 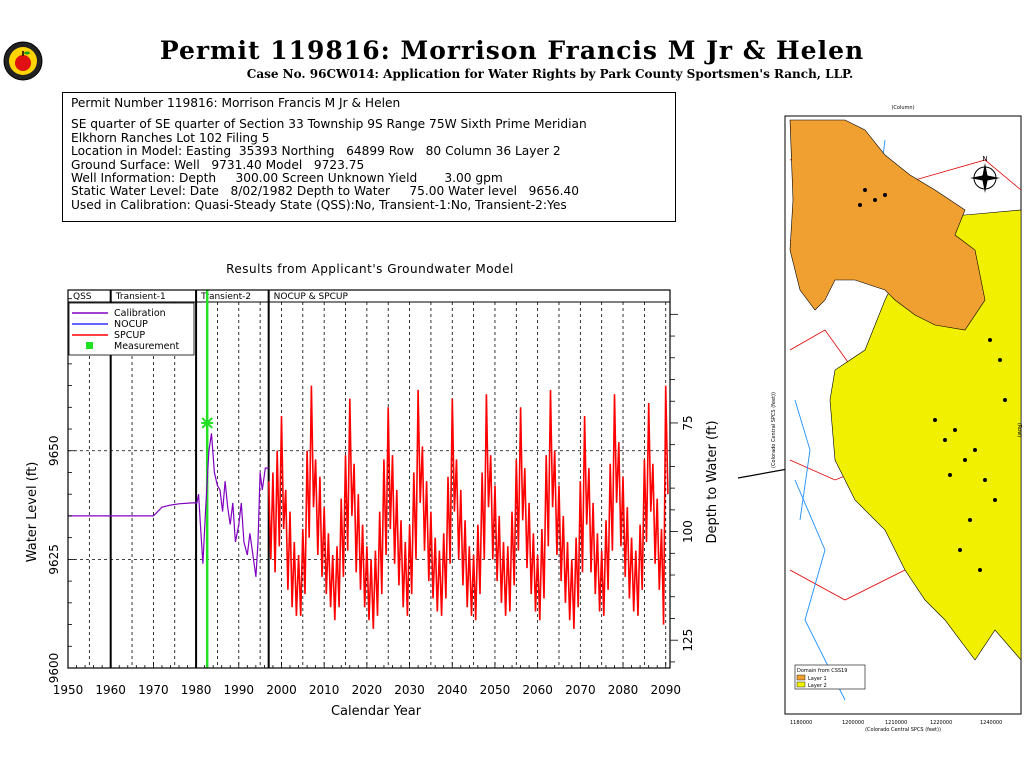 What do you see at coordinates (281, 690) in the screenshot?
I see `x-tick-label: 2000` at bounding box center [281, 690].